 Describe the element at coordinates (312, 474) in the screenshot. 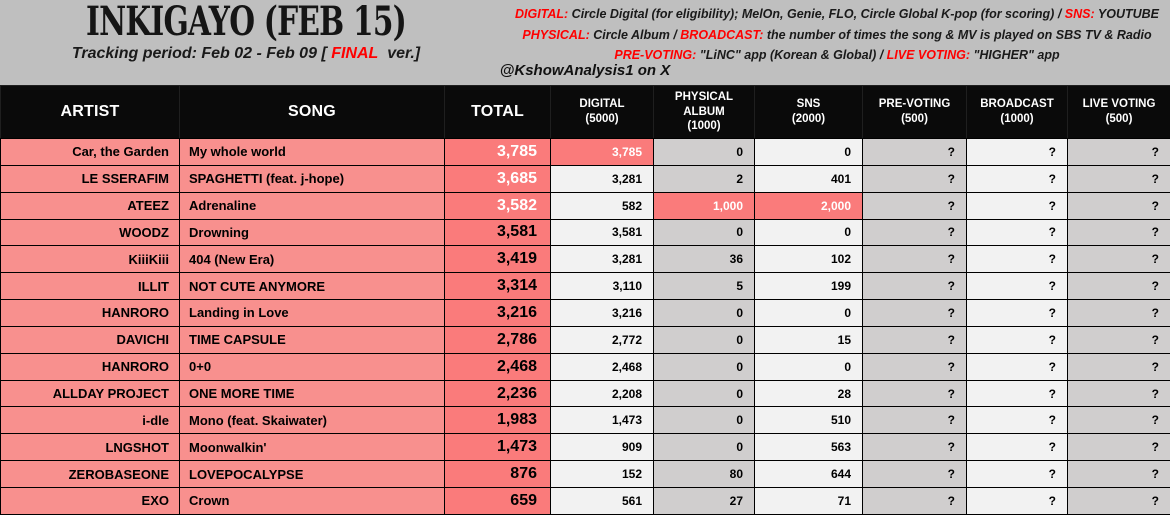

I see `cell-song: LOVEPOCALYPSE` at that location.